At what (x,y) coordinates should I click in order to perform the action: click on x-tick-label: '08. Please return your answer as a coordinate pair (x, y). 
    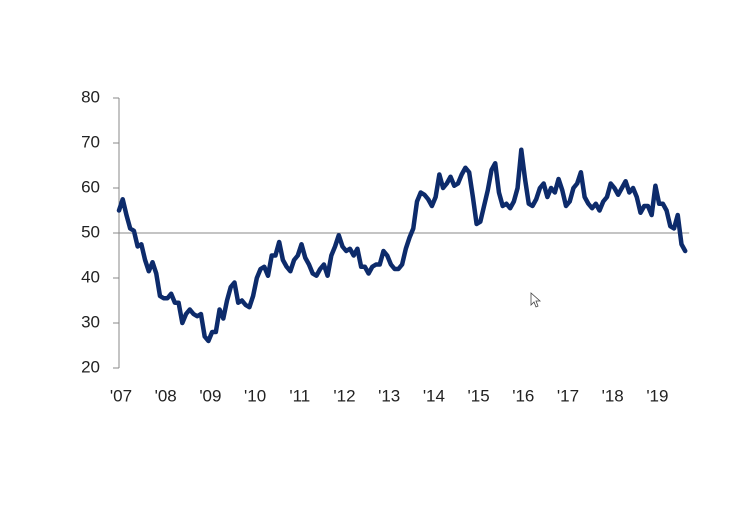
    Looking at the image, I should click on (166, 395).